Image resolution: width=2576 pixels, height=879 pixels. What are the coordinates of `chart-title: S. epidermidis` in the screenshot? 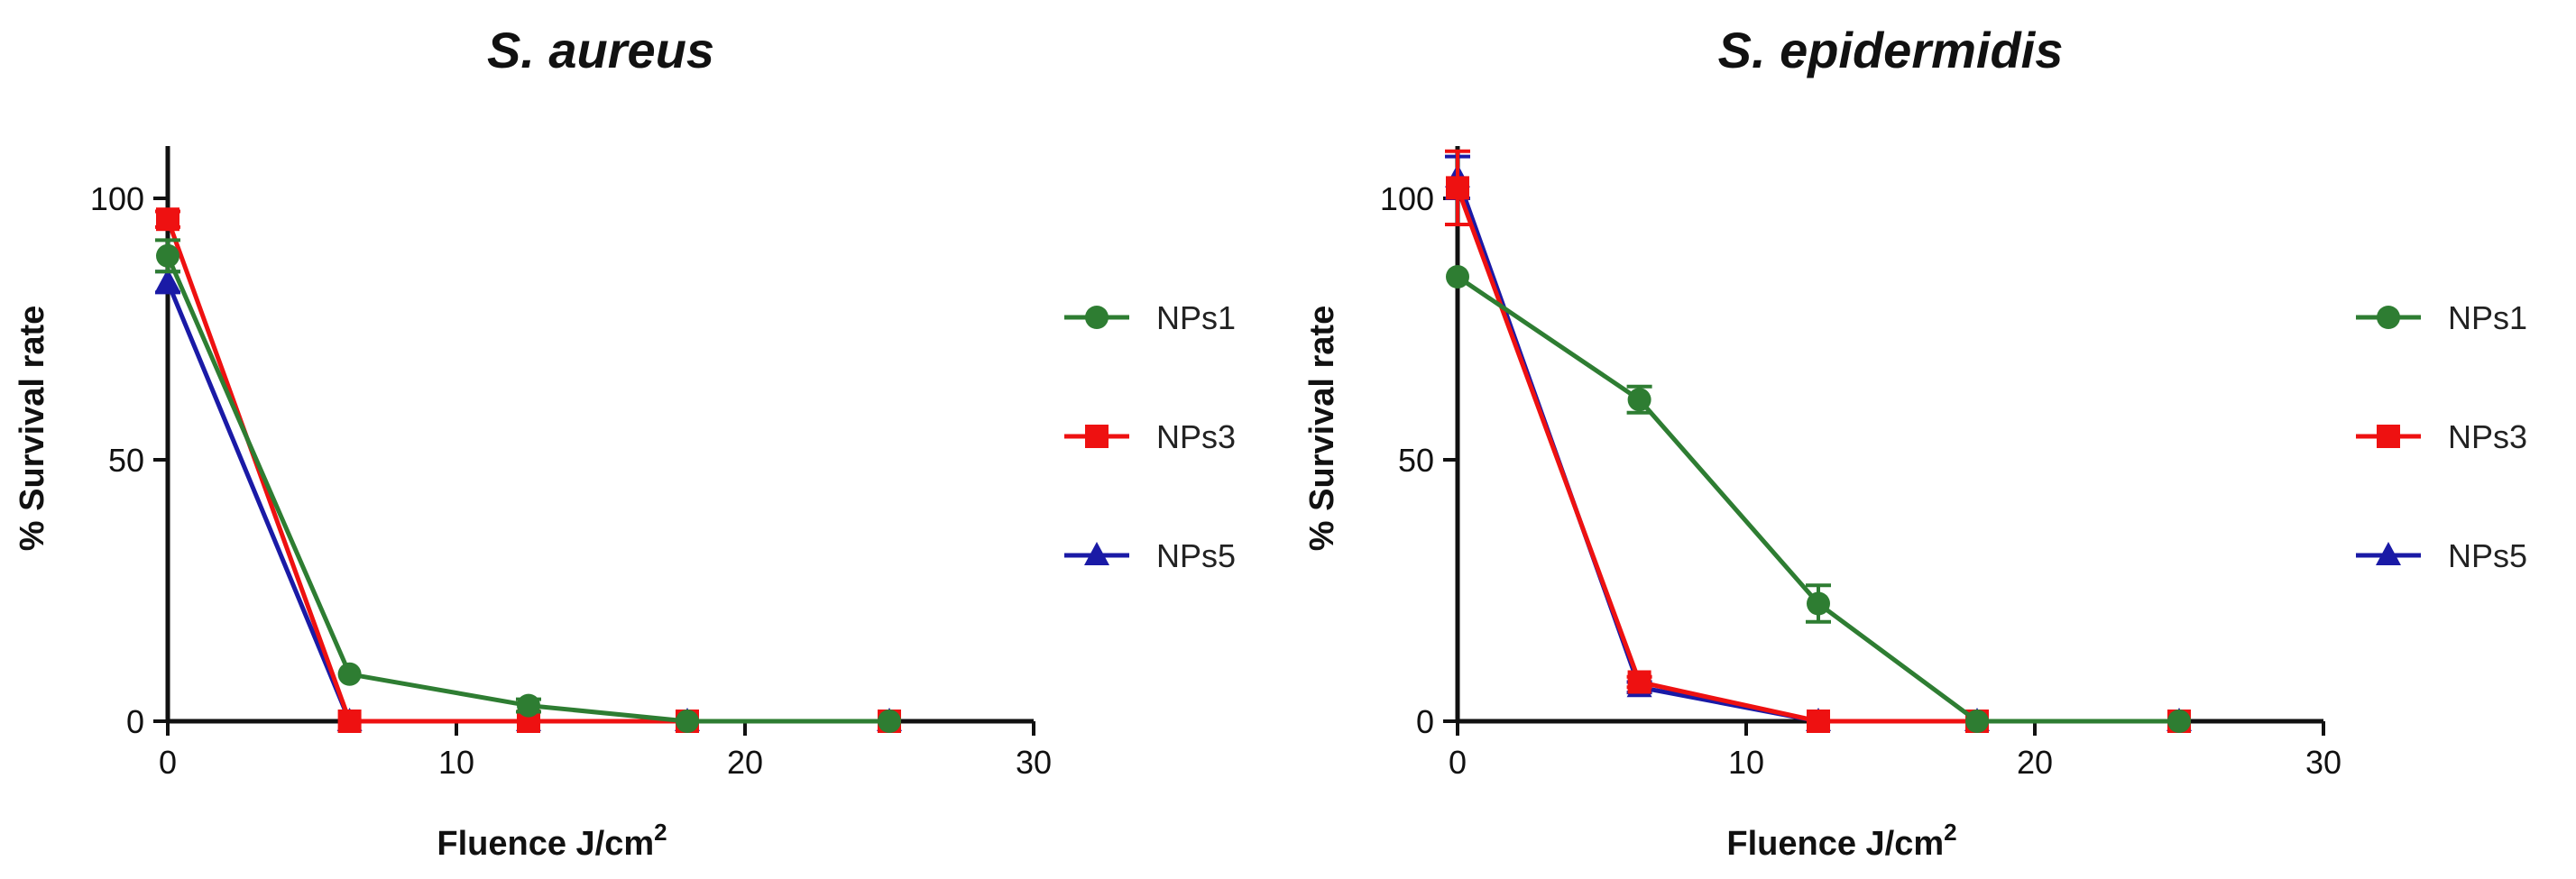 It's located at (1891, 50).